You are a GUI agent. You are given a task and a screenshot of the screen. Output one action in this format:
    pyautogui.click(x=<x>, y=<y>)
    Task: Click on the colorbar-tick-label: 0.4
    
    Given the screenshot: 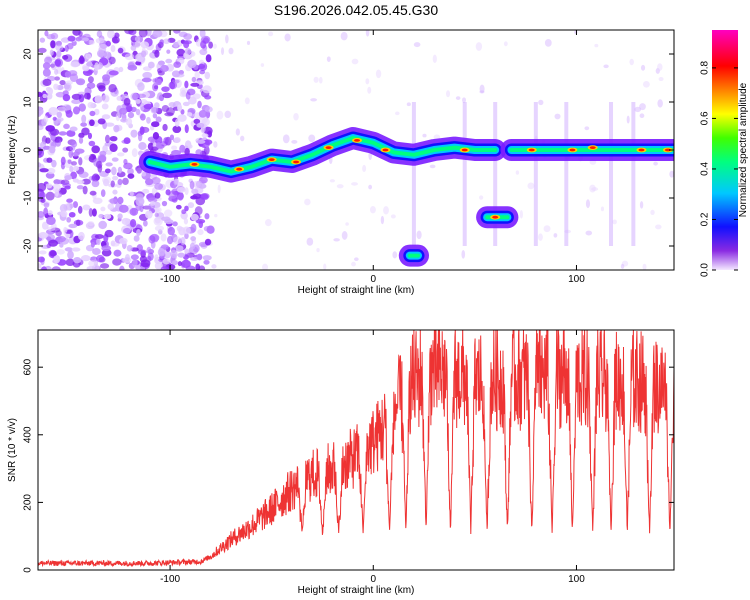 What is the action you would take?
    pyautogui.click(x=705, y=169)
    